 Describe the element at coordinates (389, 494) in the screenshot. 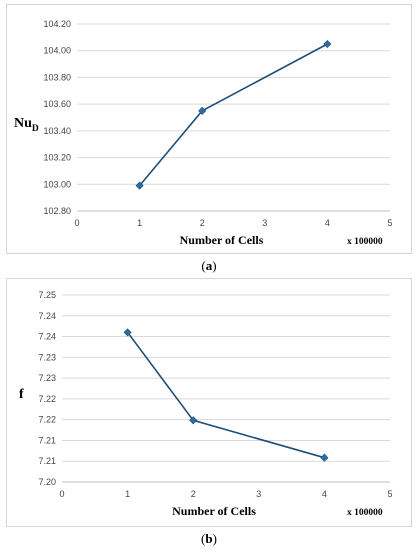

I see `x-tick-label-b-5: 5` at that location.